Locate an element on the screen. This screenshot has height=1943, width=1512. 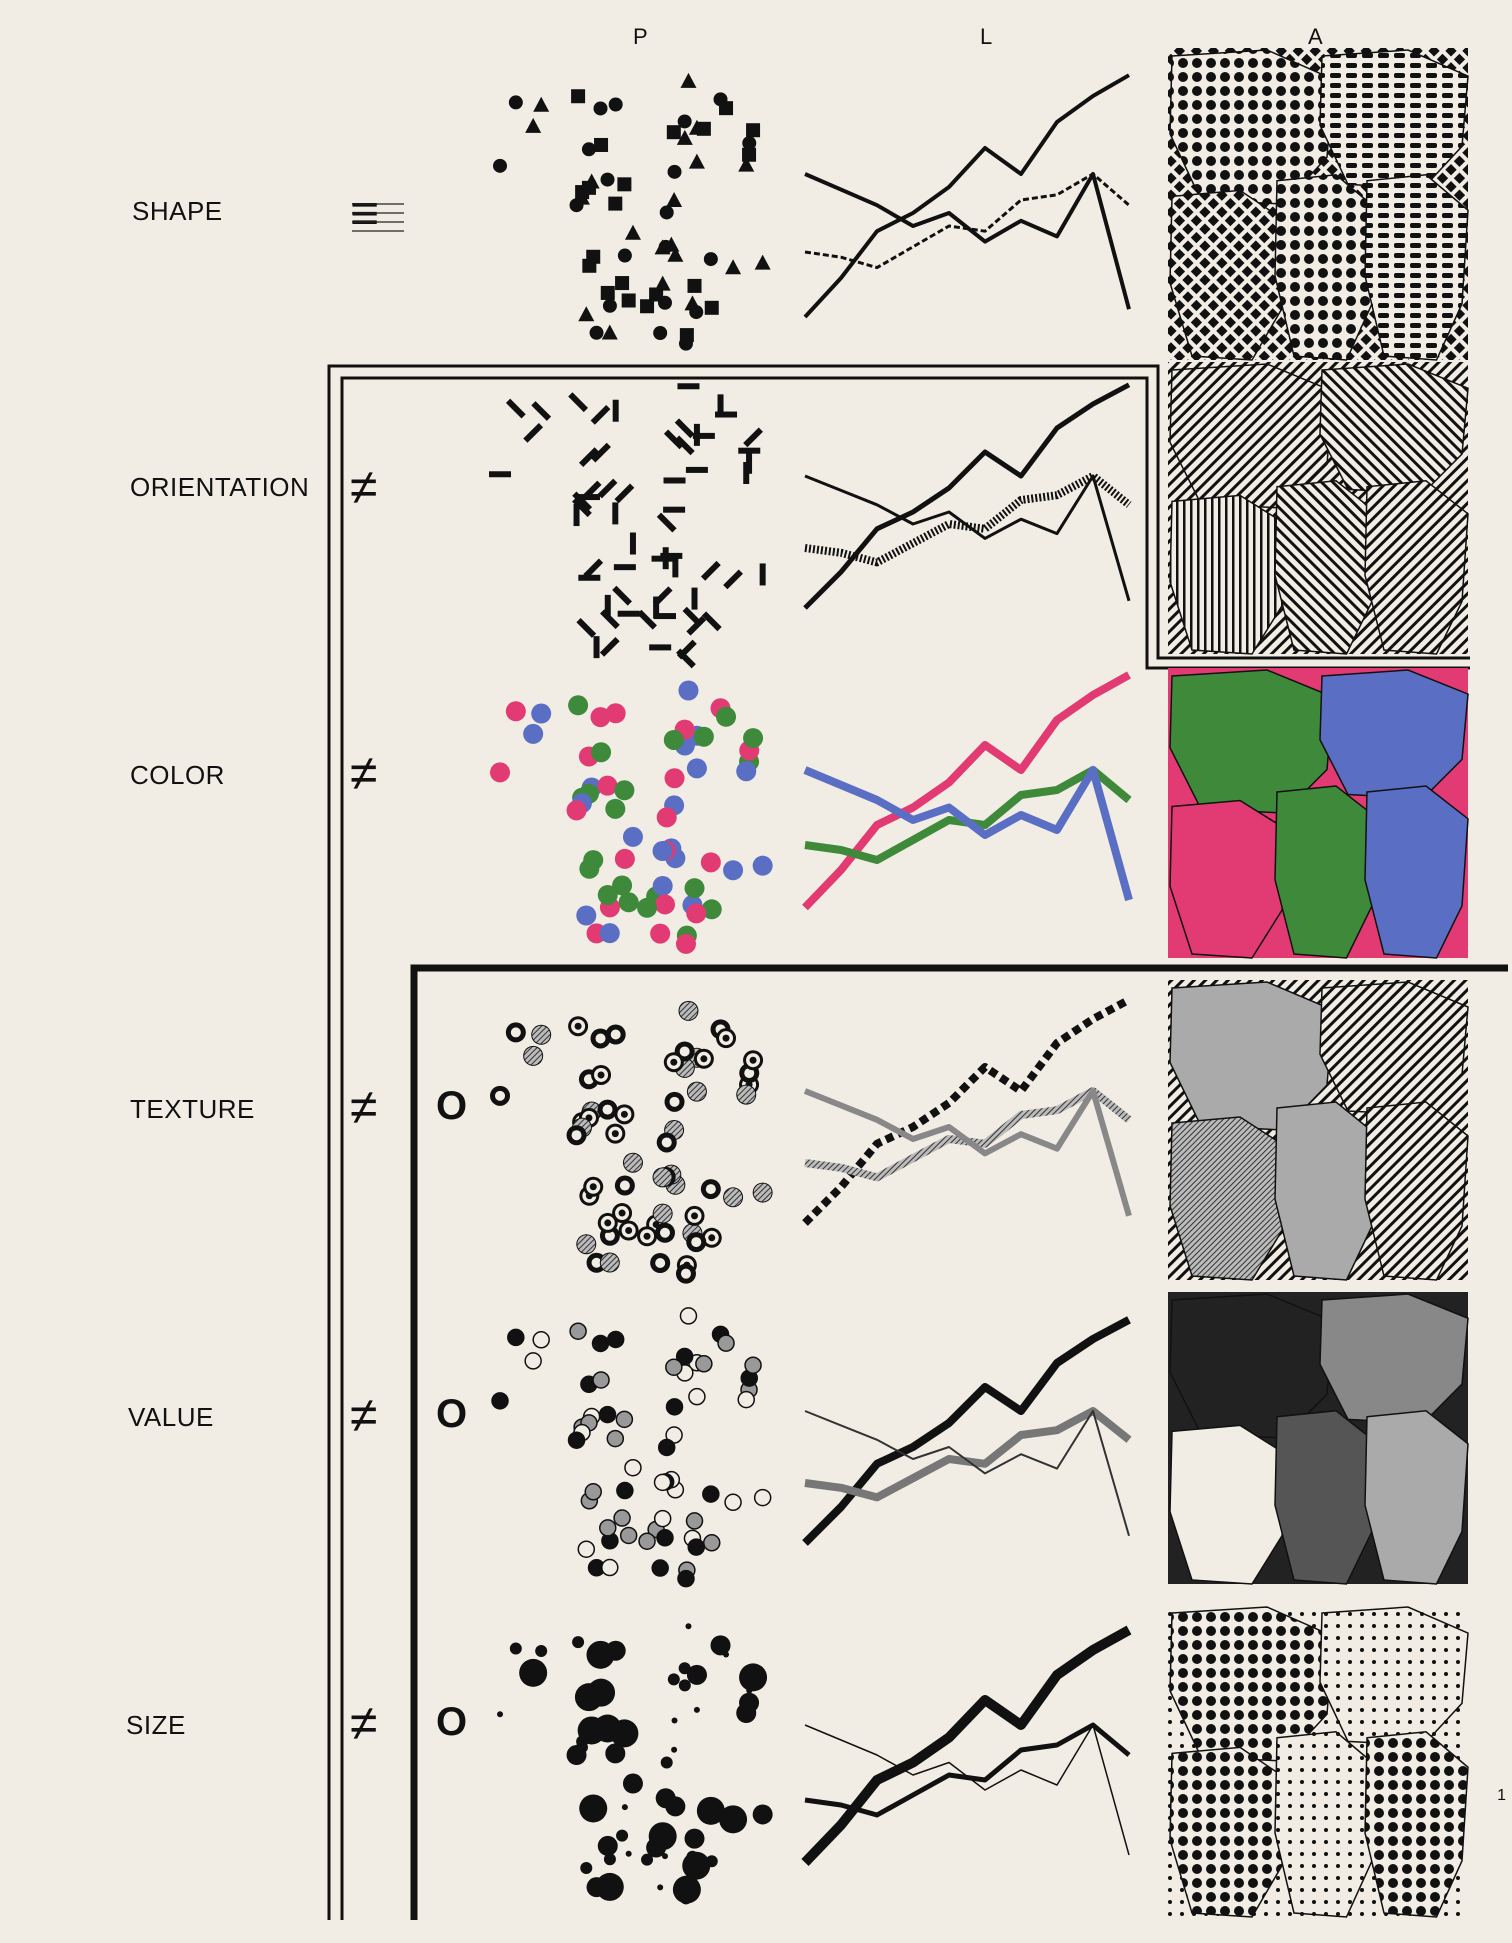
row-label-value: VALUE is located at coordinates (171, 1417).